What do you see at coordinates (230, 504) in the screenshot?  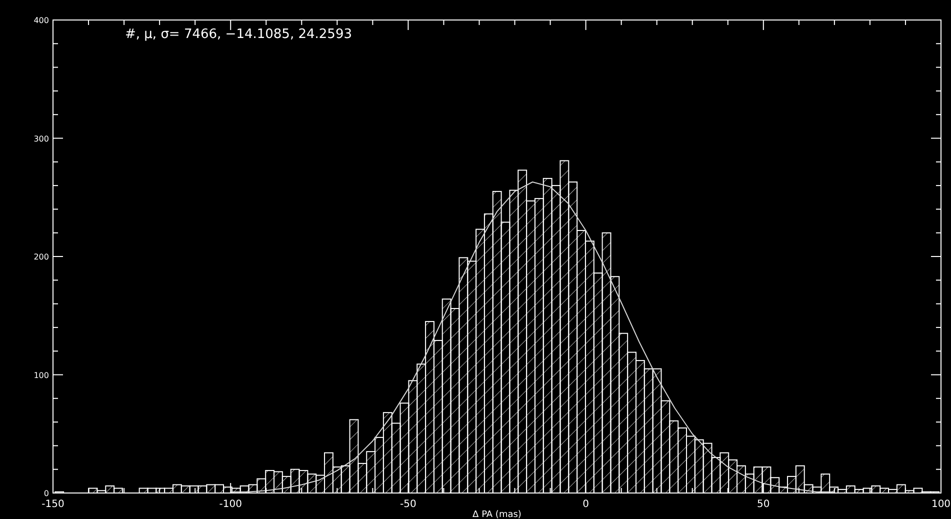 I see `x-tick-label: -100` at bounding box center [230, 504].